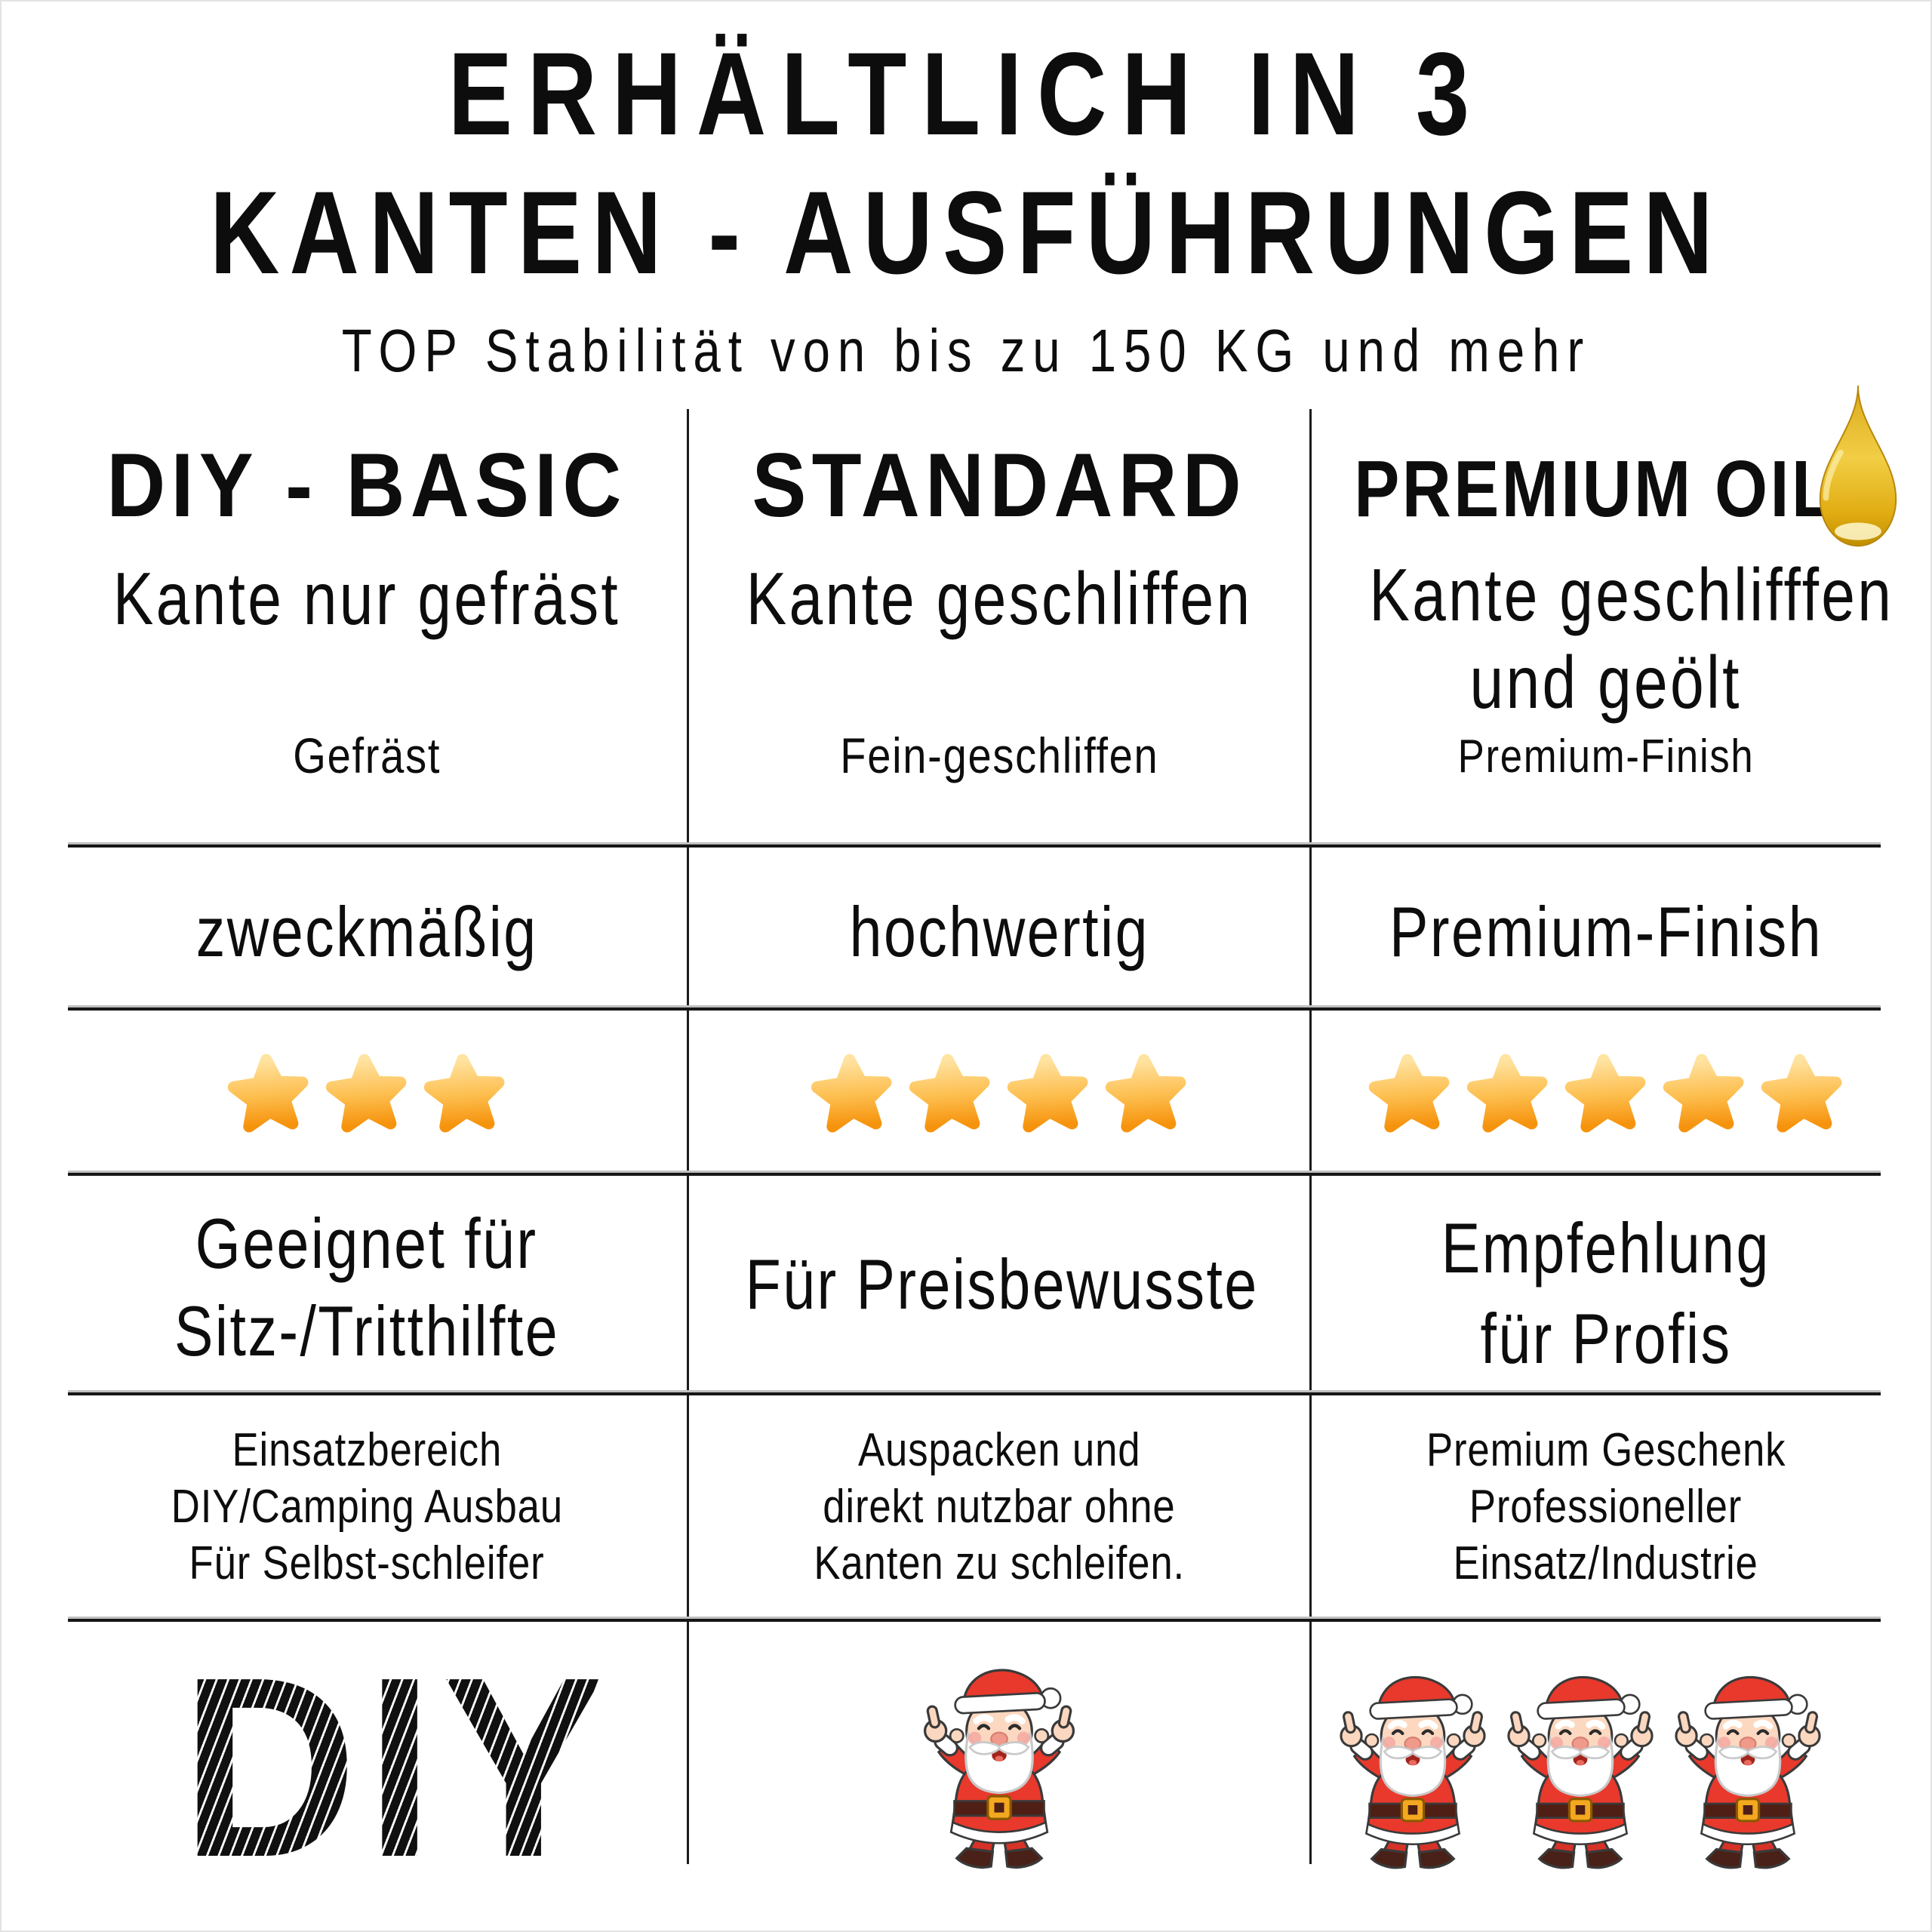  I want to click on column-header-premium-oil: PREMIUM OIL, so click(1595, 489).